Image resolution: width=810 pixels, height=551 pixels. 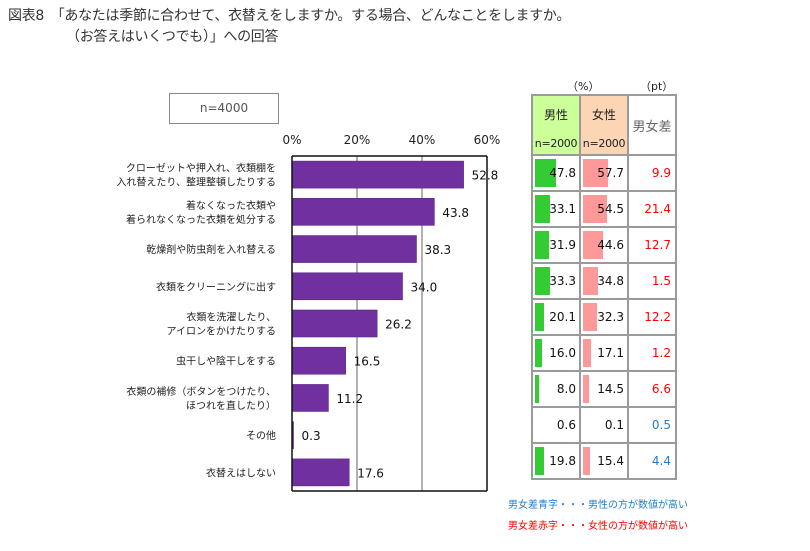 What do you see at coordinates (566, 389) in the screenshot?
I see `cell-value-male: 8.0` at bounding box center [566, 389].